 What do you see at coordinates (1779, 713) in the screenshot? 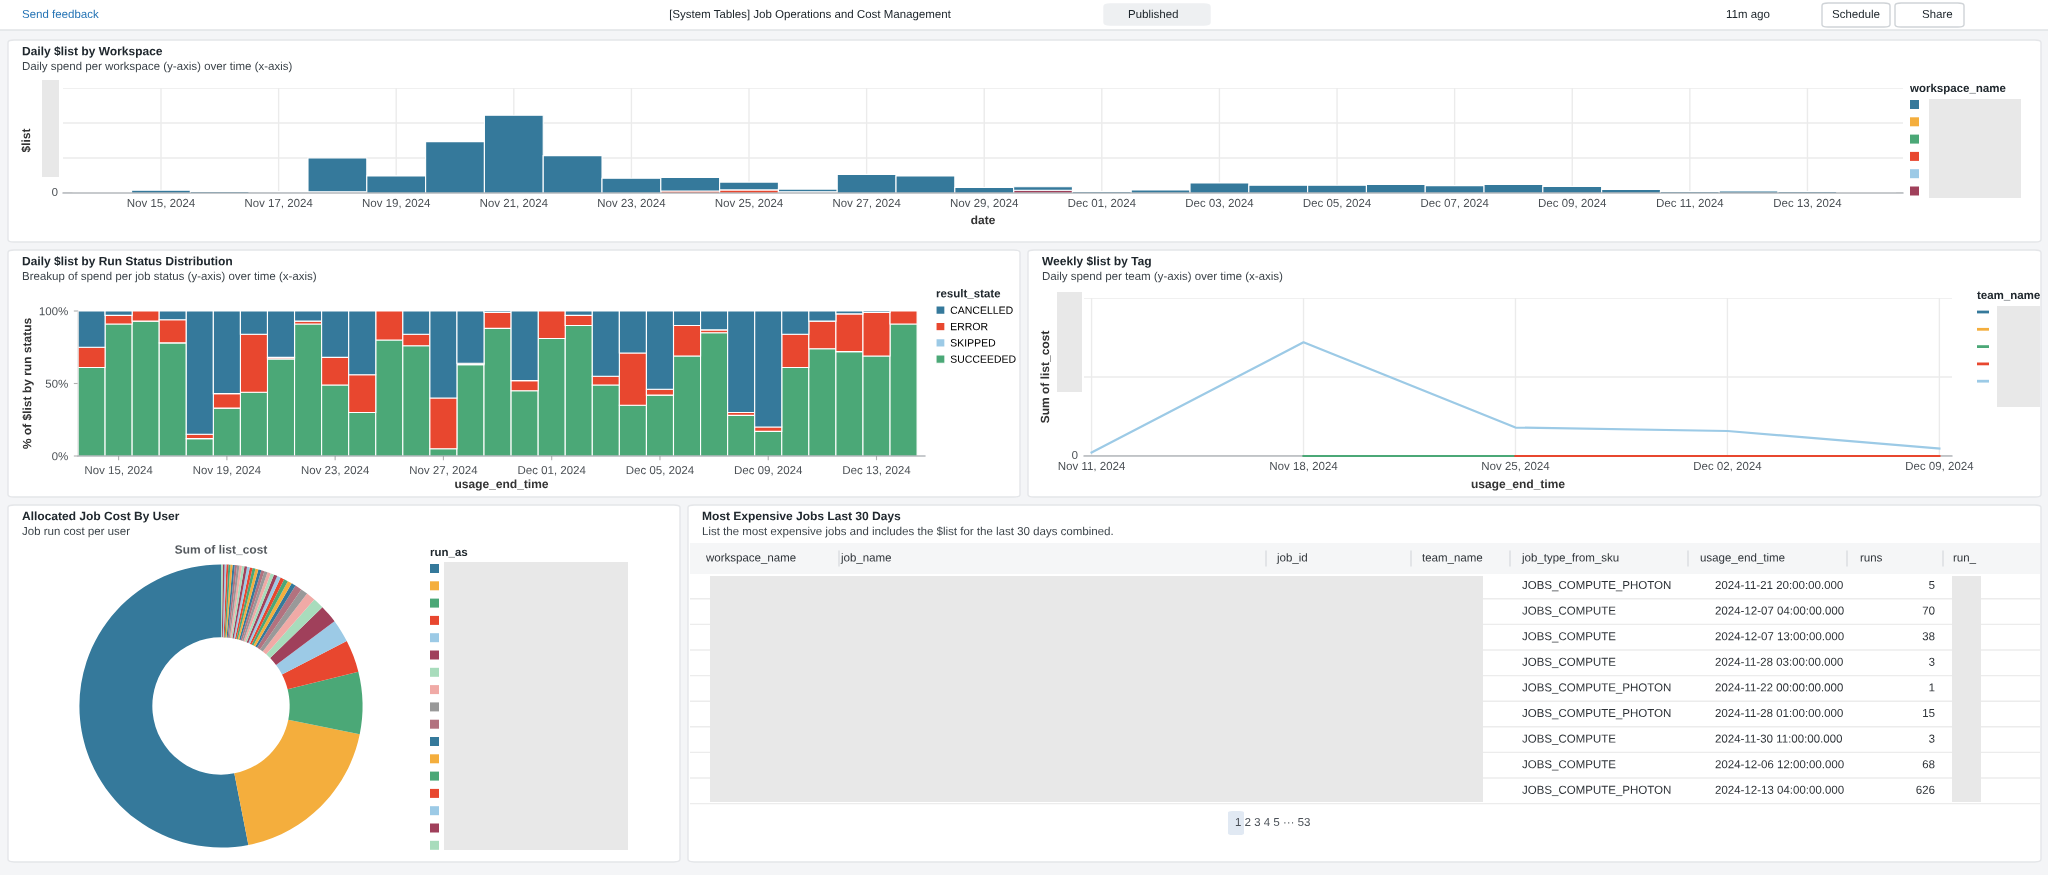
I see `text: 2024-11-28 01:00:00.000` at bounding box center [1779, 713].